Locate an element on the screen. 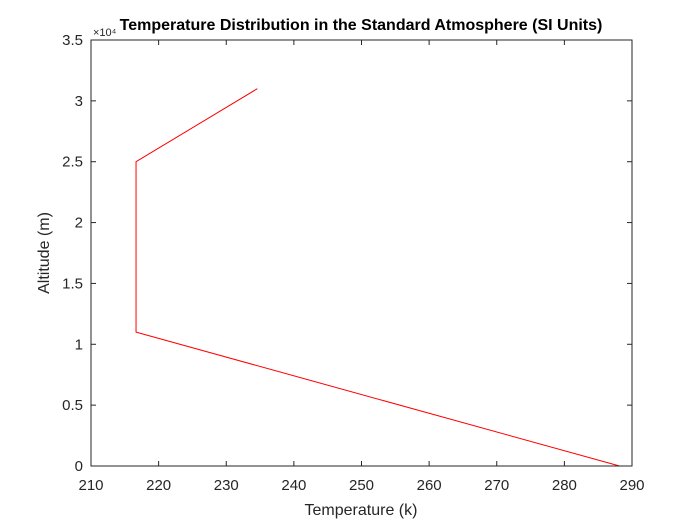 The height and width of the screenshot is (530, 700). x-tick-label: 240 is located at coordinates (293, 485).